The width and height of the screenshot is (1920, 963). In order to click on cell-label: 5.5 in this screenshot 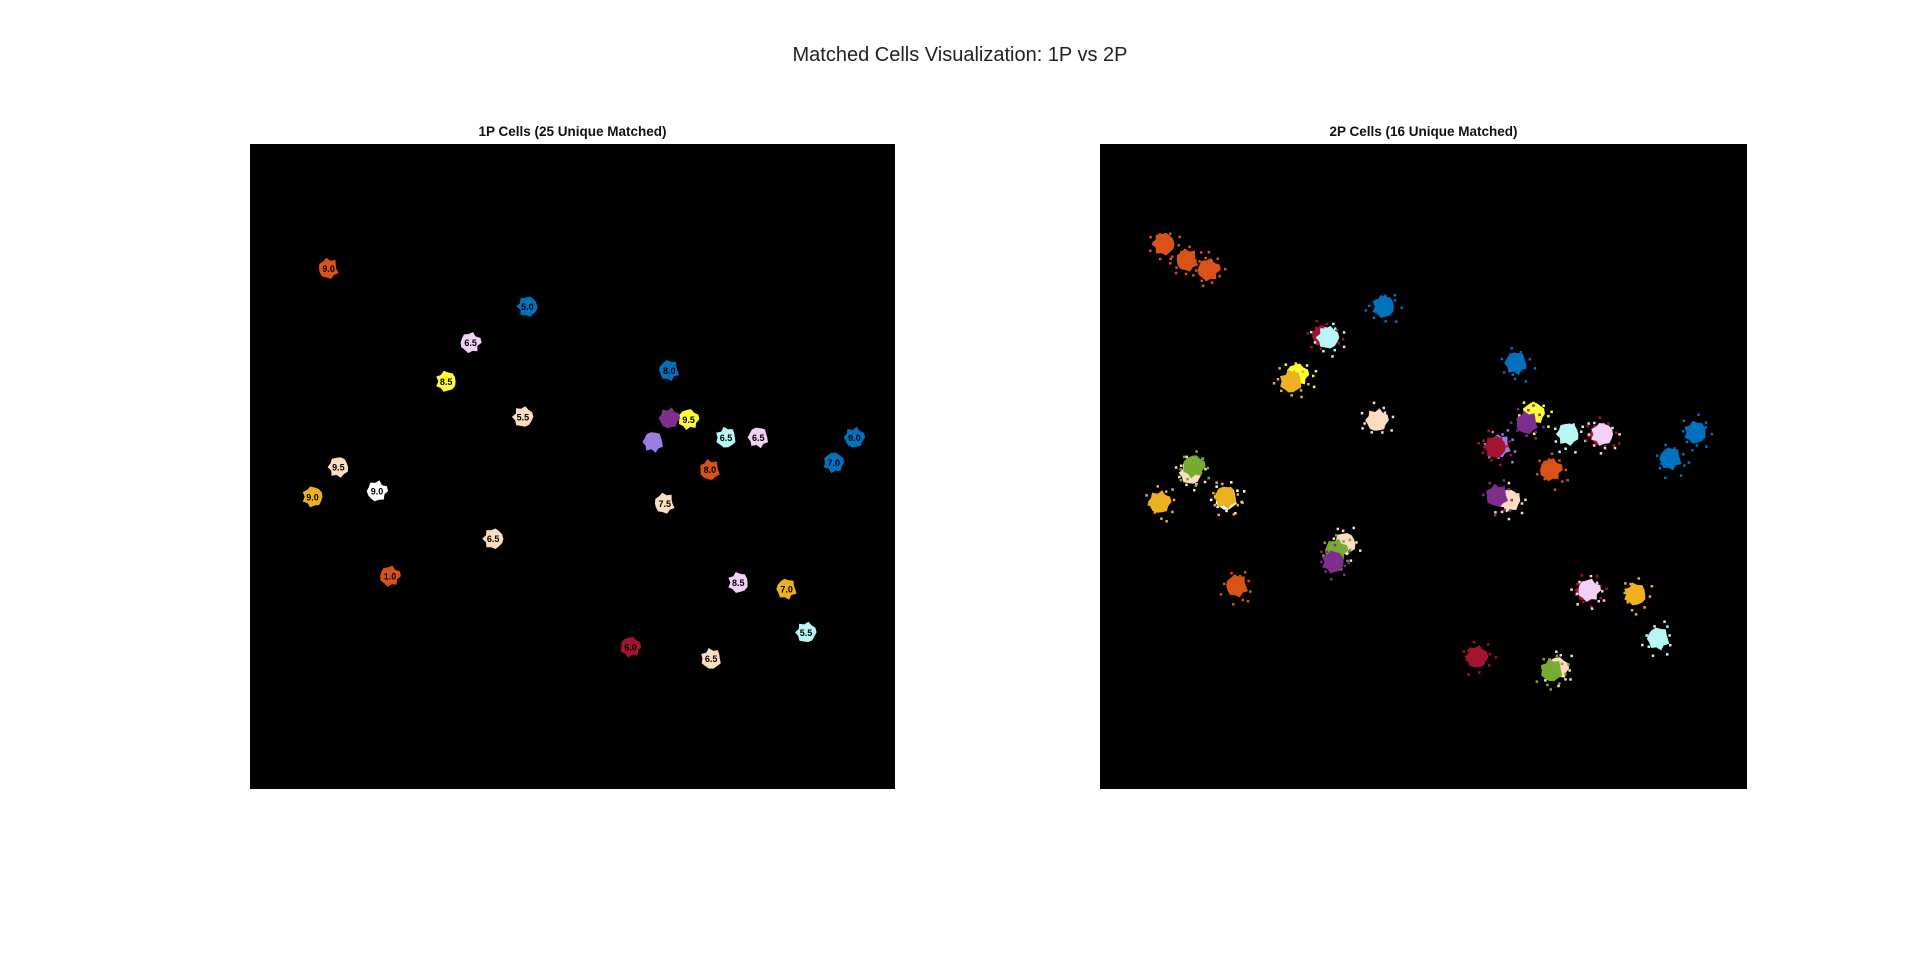, I will do `click(523, 417)`.